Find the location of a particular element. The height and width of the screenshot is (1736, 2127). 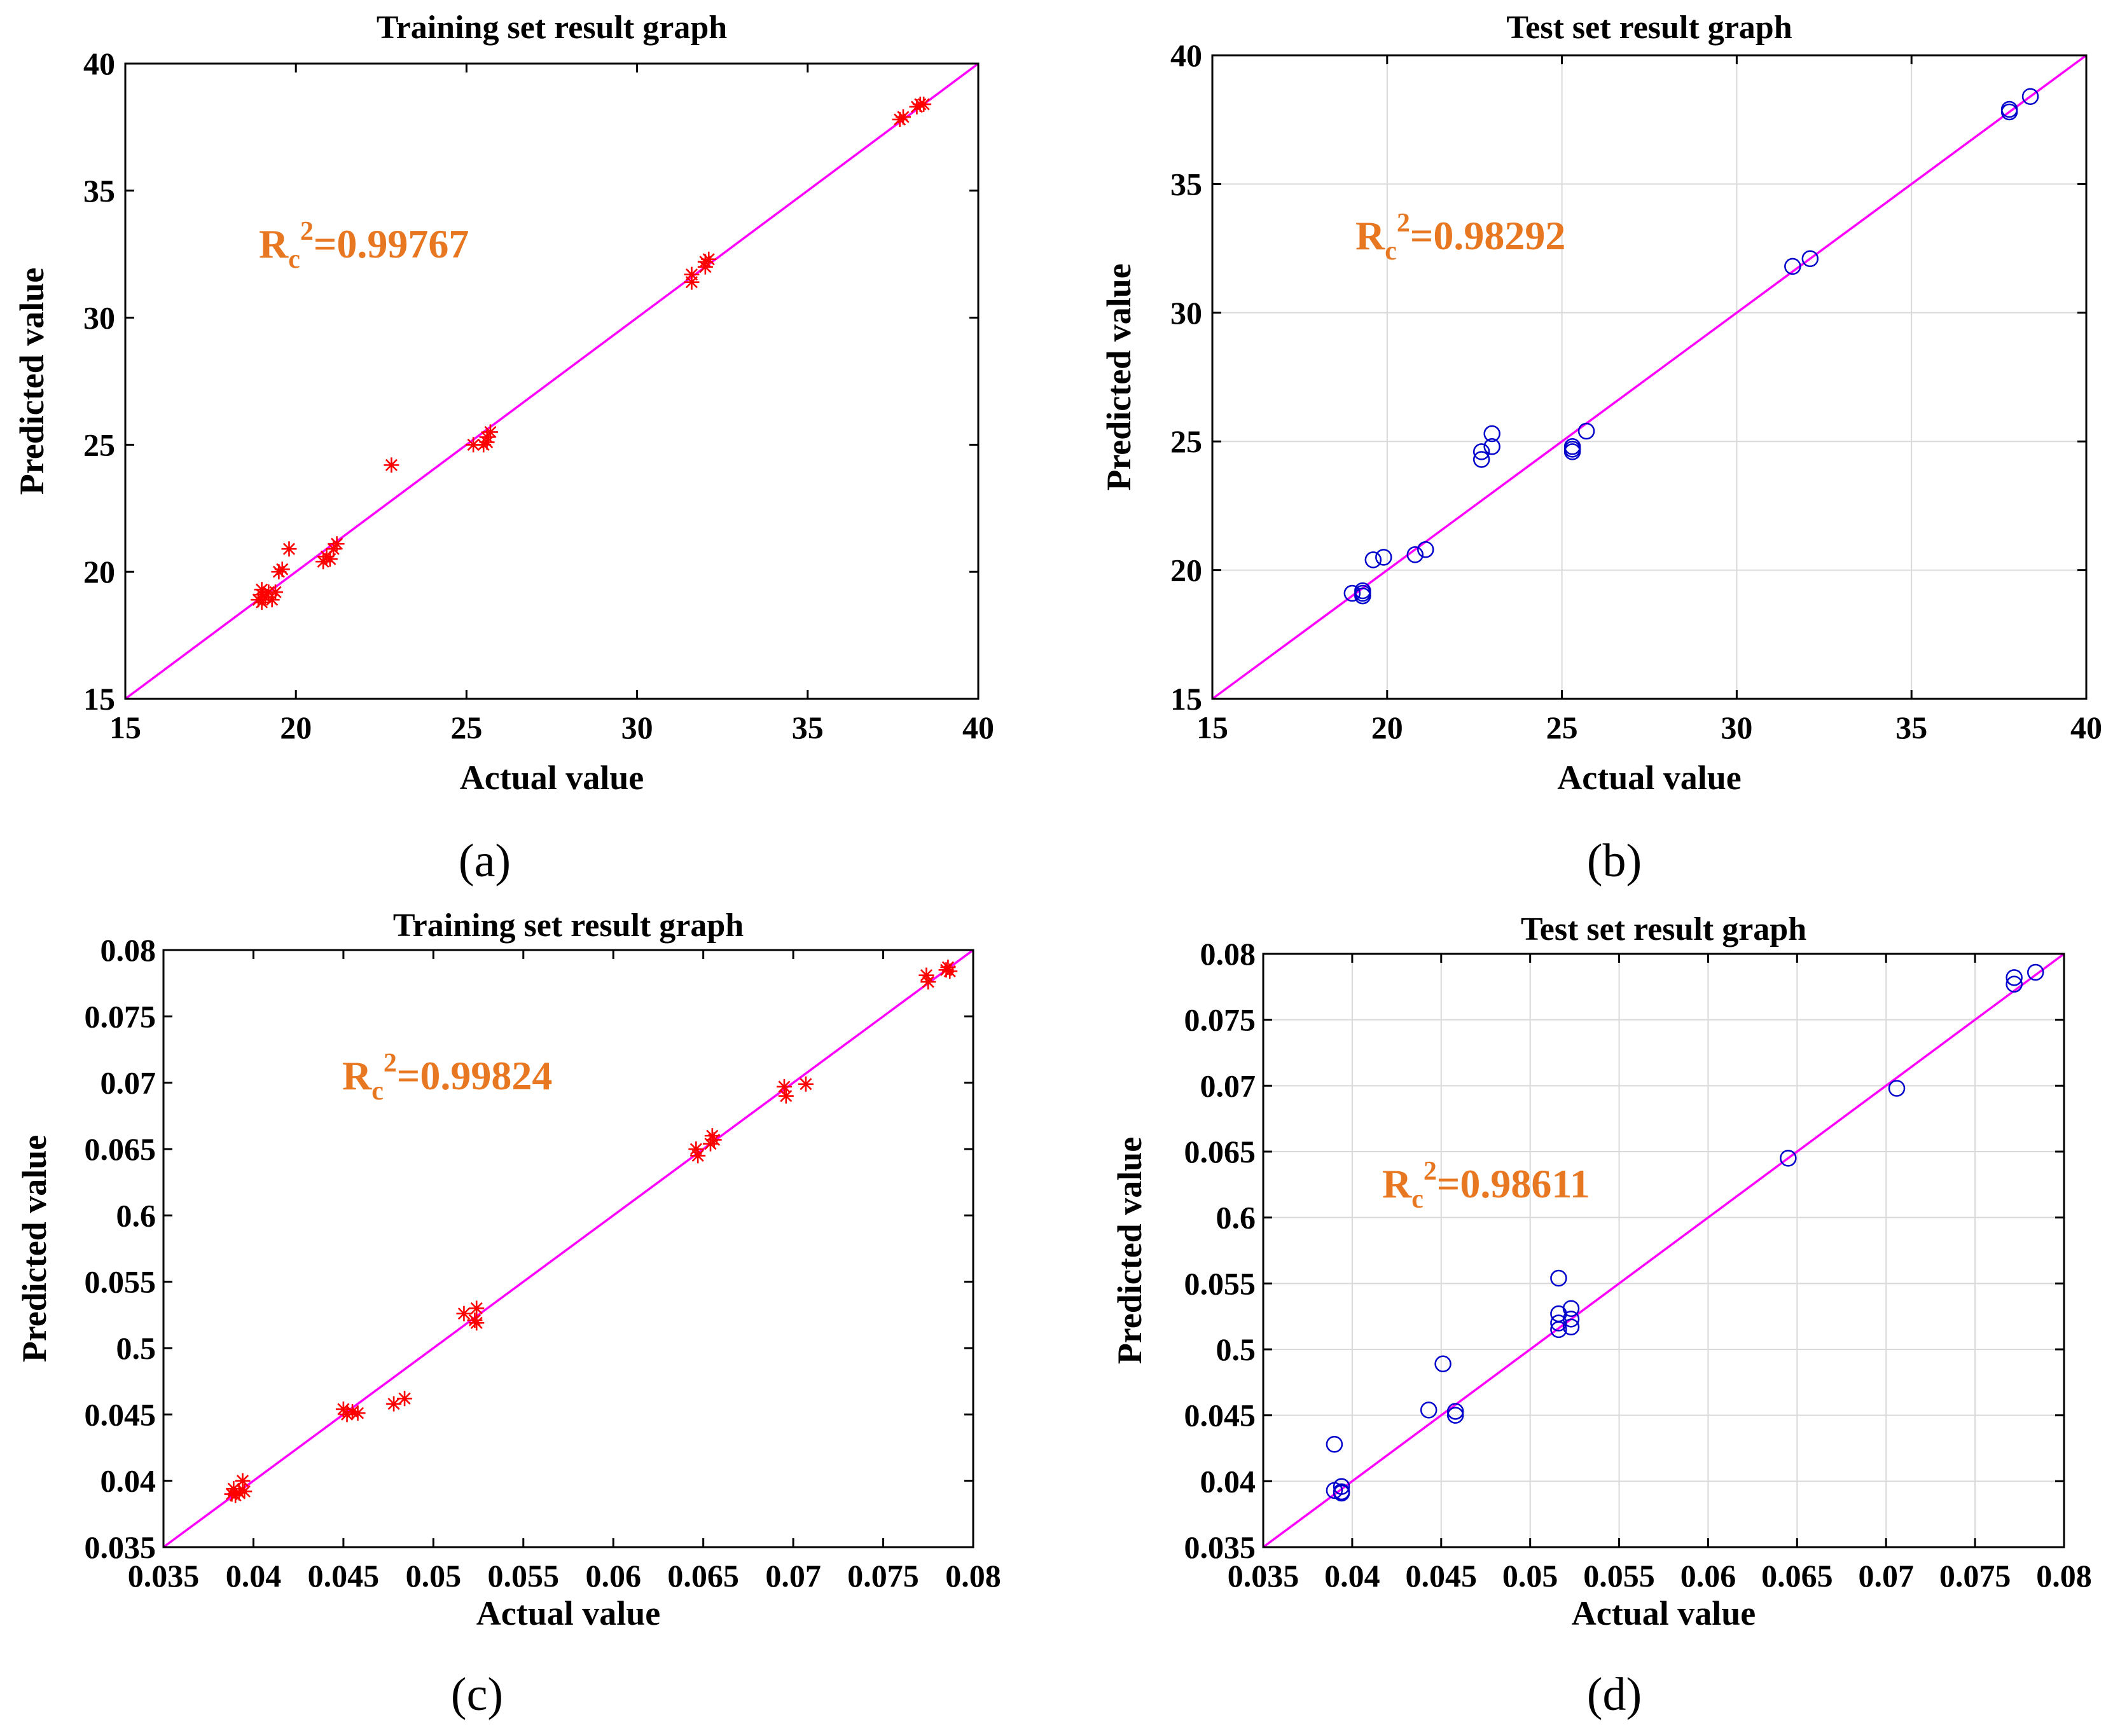

r2-annotation: Rc2=0.98292 is located at coordinates (1460, 237).